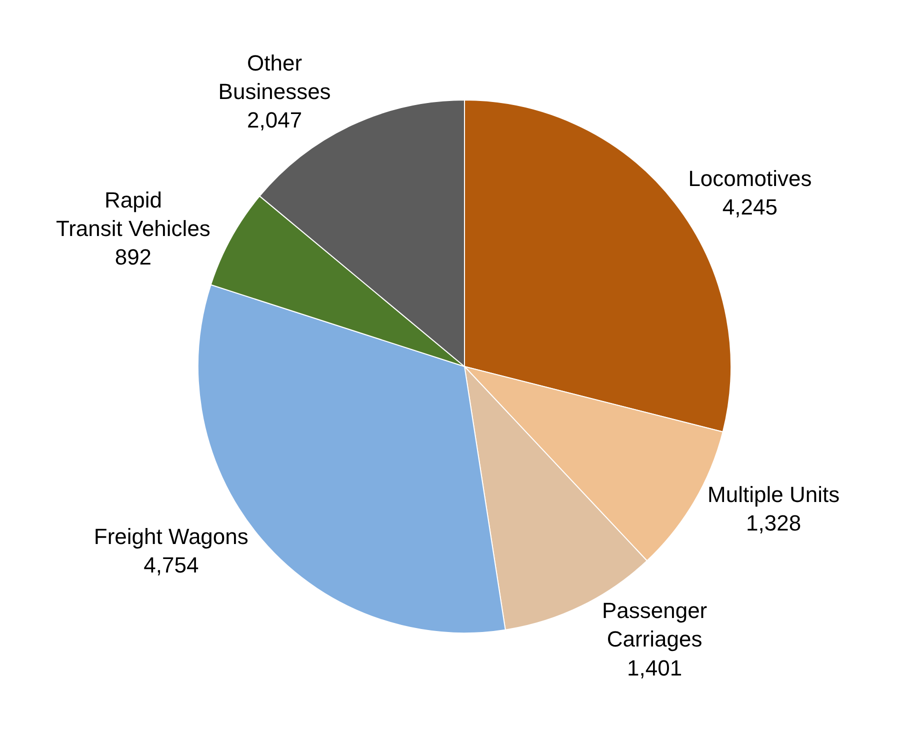 Image resolution: width=907 pixels, height=733 pixels. I want to click on slice-label: Multiple Units, so click(774, 494).